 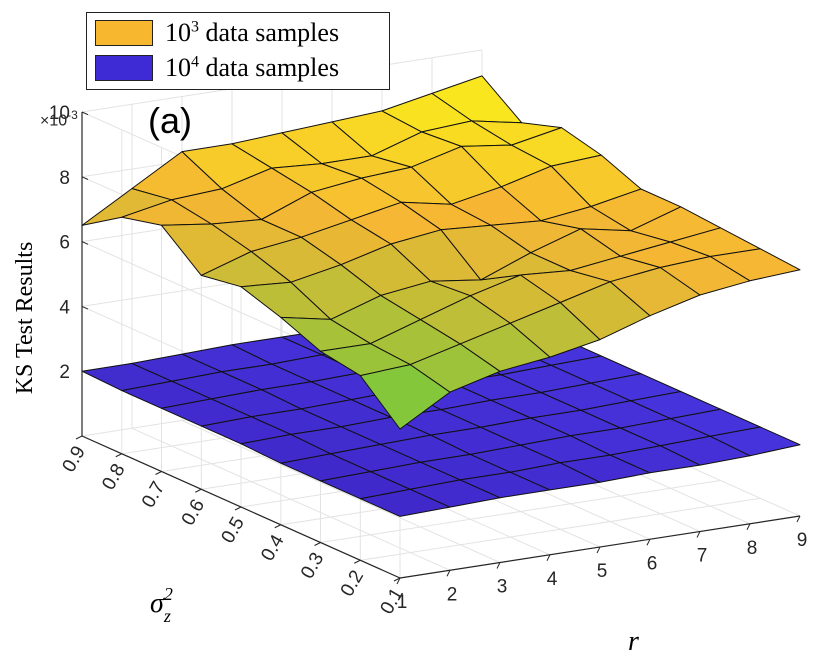 What do you see at coordinates (64, 372) in the screenshot?
I see `z-tick-label-0: 2` at bounding box center [64, 372].